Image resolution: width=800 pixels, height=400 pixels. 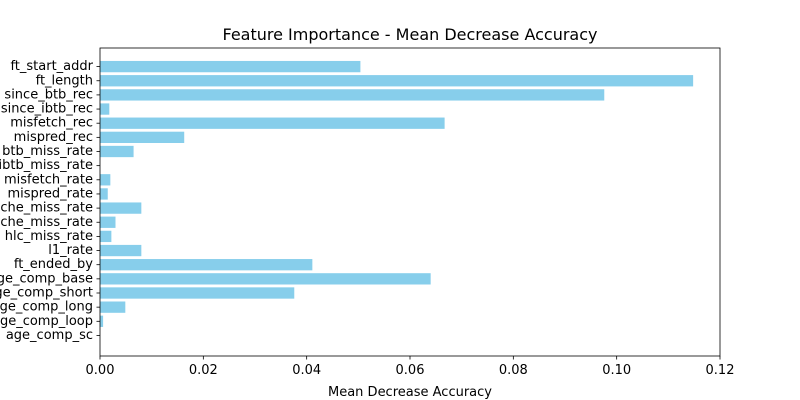 What do you see at coordinates (410, 370) in the screenshot?
I see `x-tick-label: 0.06` at bounding box center [410, 370].